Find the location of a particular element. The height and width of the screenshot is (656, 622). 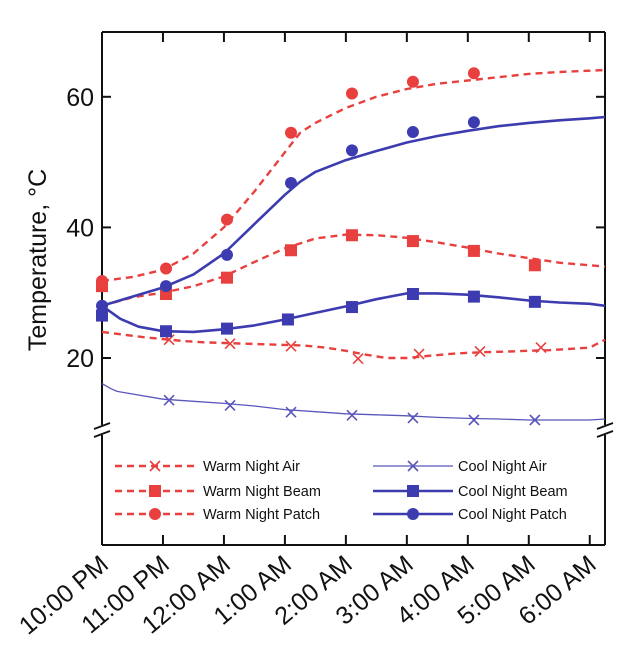

legend-label: Warm Night Air is located at coordinates (251, 467).